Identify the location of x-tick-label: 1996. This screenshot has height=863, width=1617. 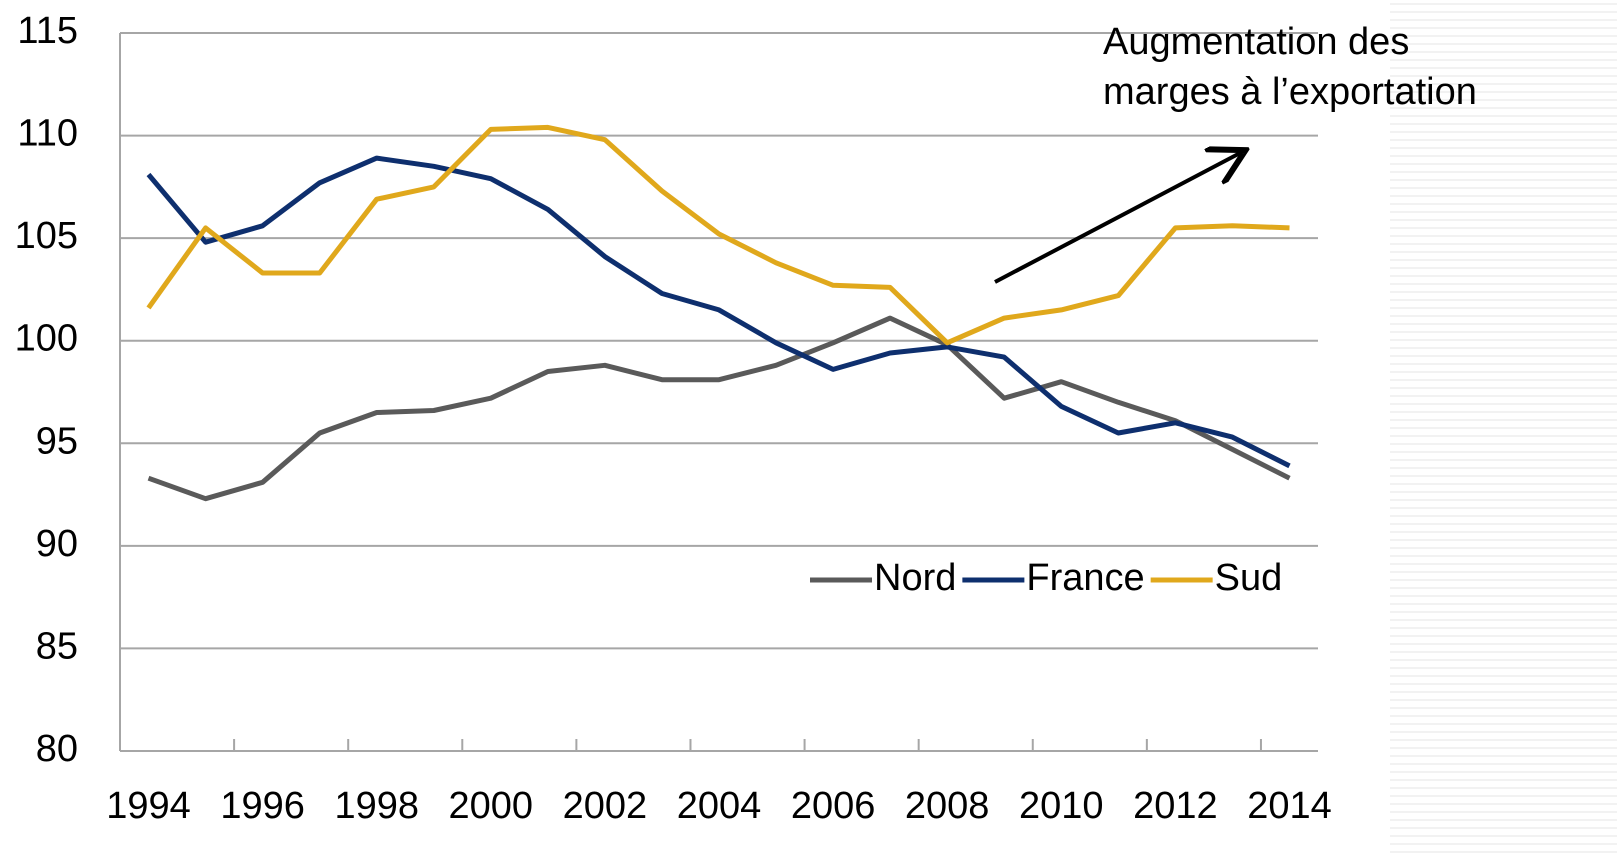
(262, 806).